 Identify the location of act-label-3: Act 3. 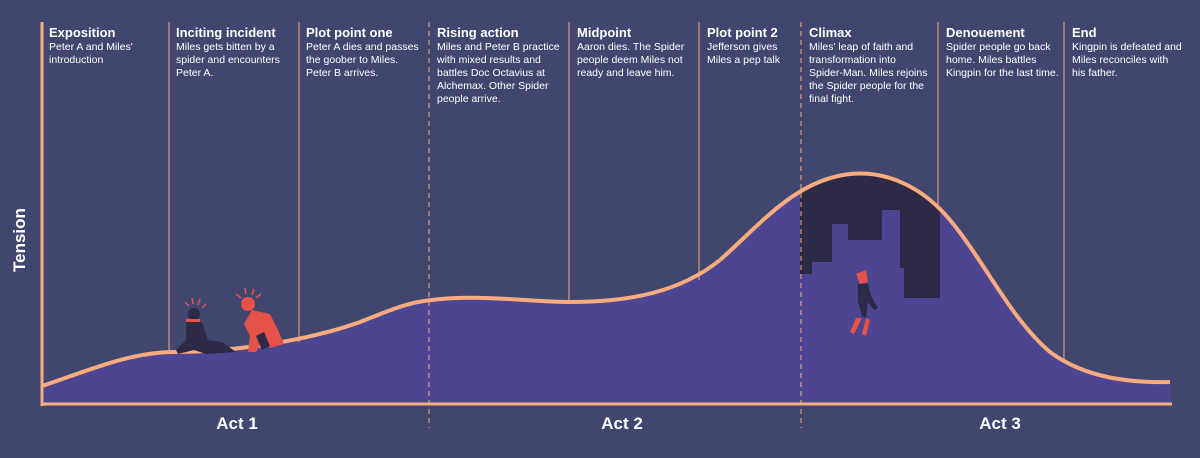
(1000, 423).